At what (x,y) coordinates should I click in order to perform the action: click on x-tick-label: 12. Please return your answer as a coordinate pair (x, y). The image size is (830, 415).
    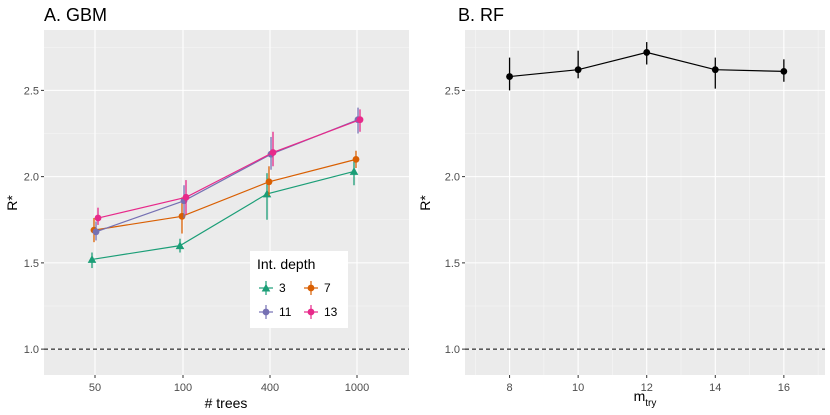
    Looking at the image, I should click on (647, 388).